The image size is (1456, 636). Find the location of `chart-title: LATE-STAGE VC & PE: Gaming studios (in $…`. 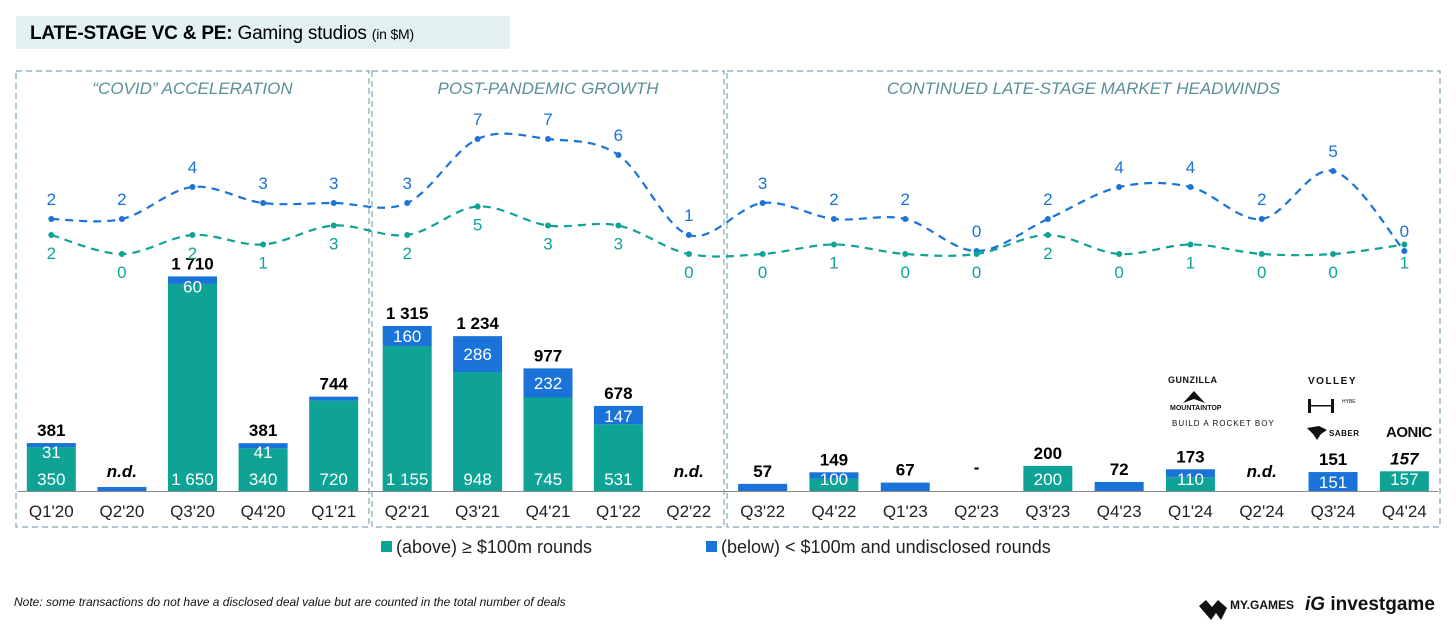

chart-title: LATE-STAGE VC & PE: Gaming studios (in $… is located at coordinates (222, 34).